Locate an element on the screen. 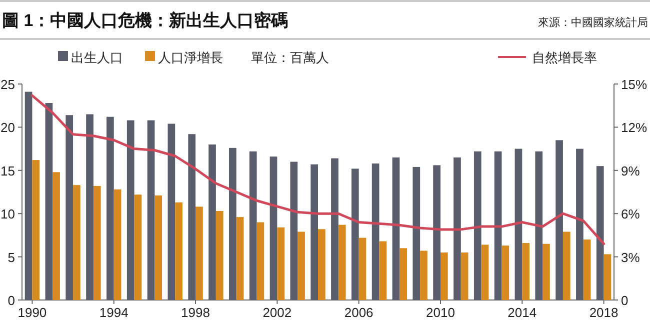  legend-label: 出生人口 is located at coordinates (97, 57).